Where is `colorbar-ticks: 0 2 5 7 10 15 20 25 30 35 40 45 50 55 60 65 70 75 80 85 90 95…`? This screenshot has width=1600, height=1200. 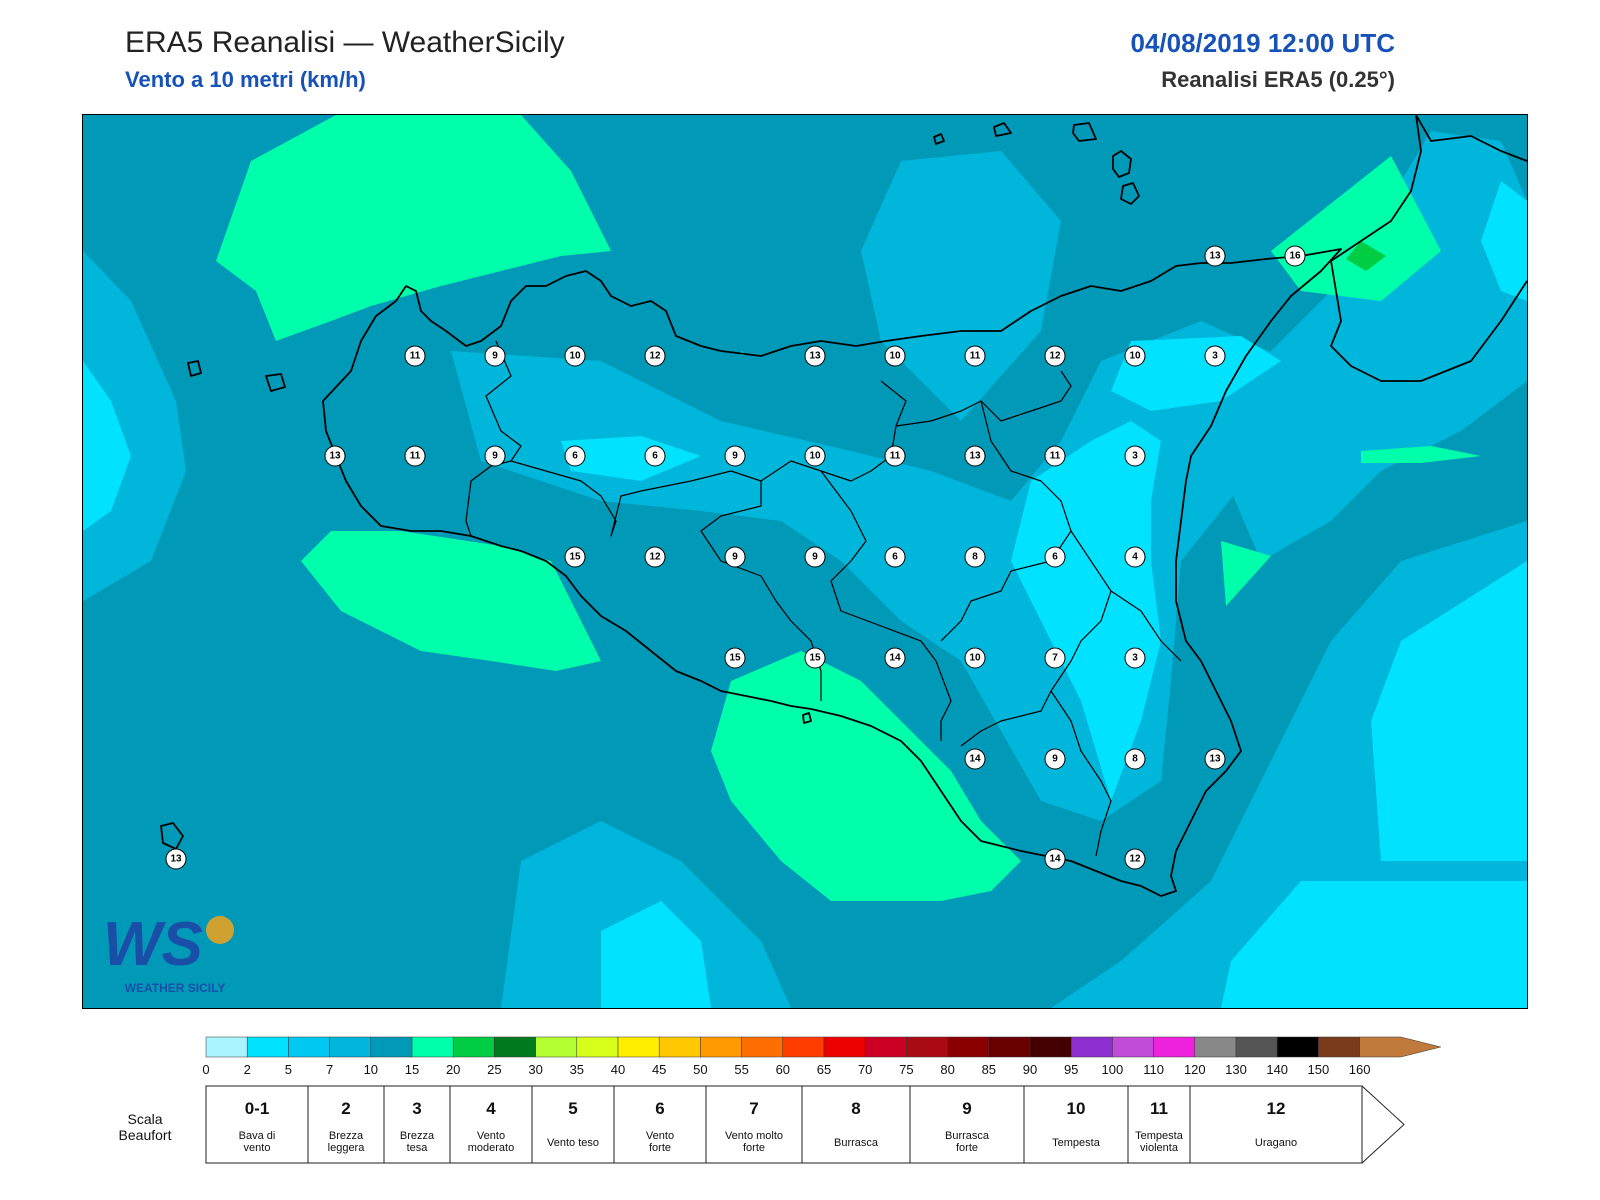 colorbar-ticks: 0 2 5 7 10 15 20 25 30 35 40 45 50 55 60 65 70 75 80 85 90 95… is located at coordinates (786, 1069).